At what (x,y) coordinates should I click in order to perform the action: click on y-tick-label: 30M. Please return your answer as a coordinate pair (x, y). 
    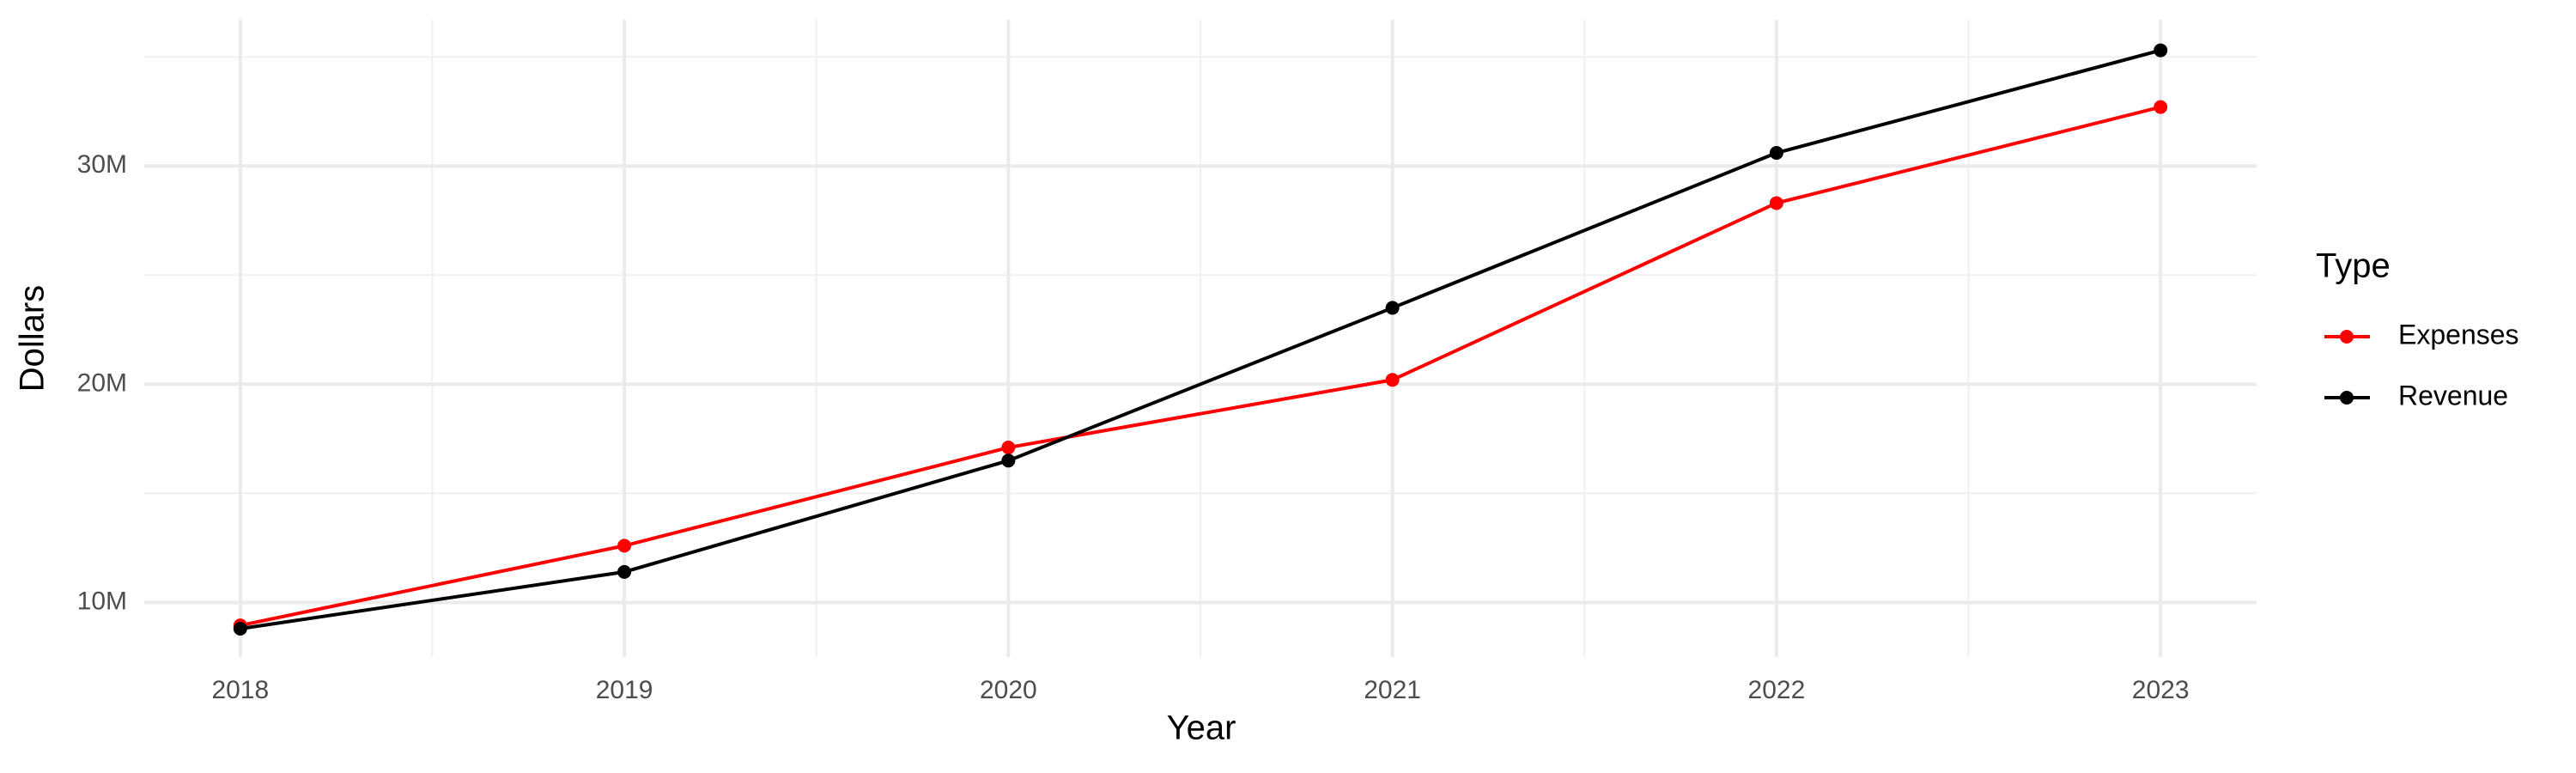
    Looking at the image, I should click on (102, 164).